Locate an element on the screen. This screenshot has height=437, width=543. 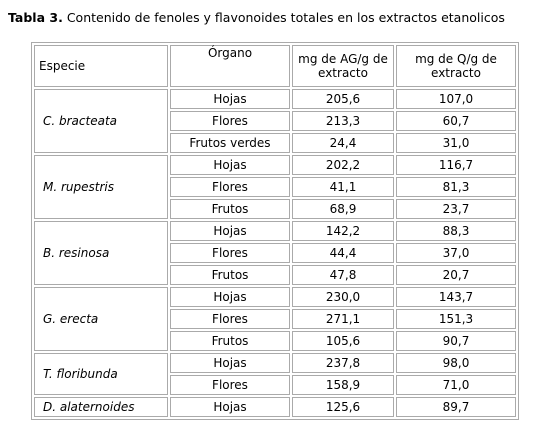
table-row: G. erecta Hojas 230,0 143,7 is located at coordinates (275, 319).